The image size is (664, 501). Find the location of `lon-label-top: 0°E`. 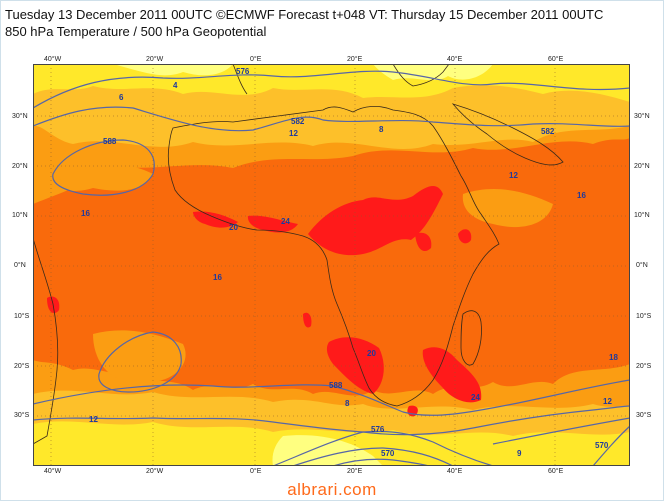

lon-label-top: 0°E is located at coordinates (256, 59).